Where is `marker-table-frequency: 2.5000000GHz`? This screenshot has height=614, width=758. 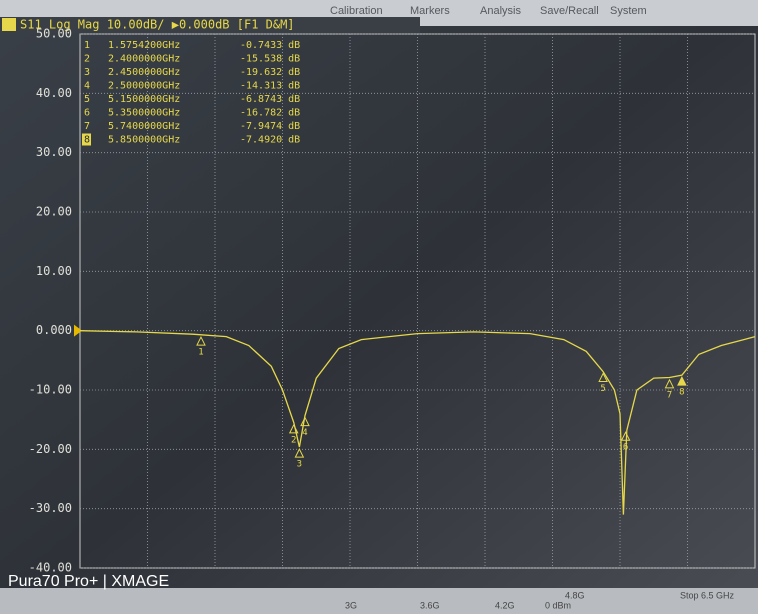 marker-table-frequency: 2.5000000GHz is located at coordinates (144, 86).